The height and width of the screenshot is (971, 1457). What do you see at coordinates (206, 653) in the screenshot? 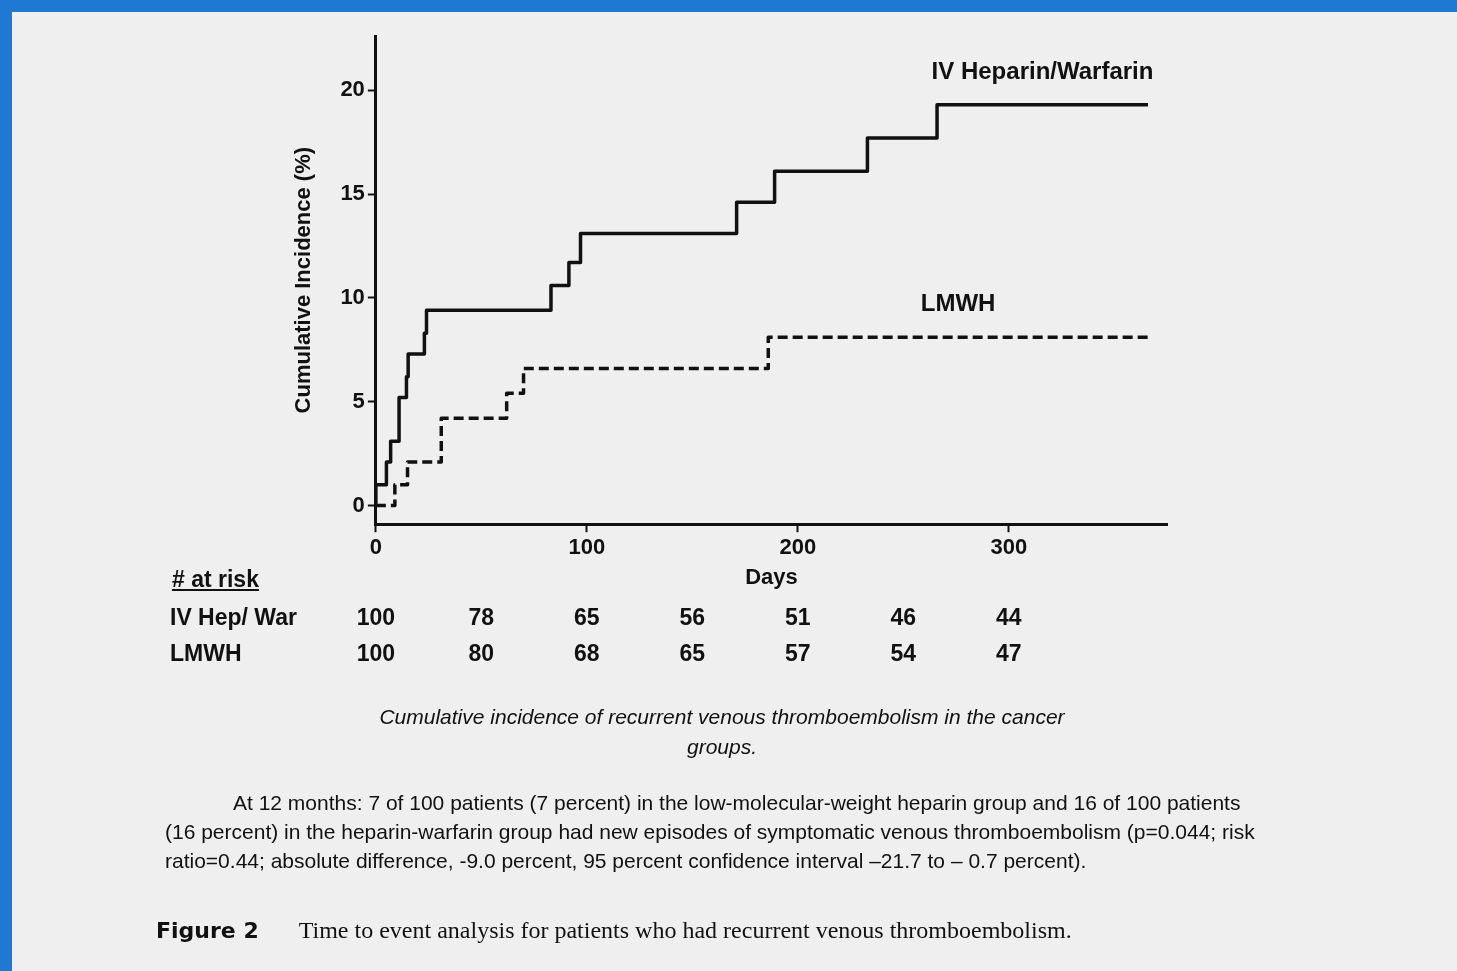
I see `text: LMWH` at bounding box center [206, 653].